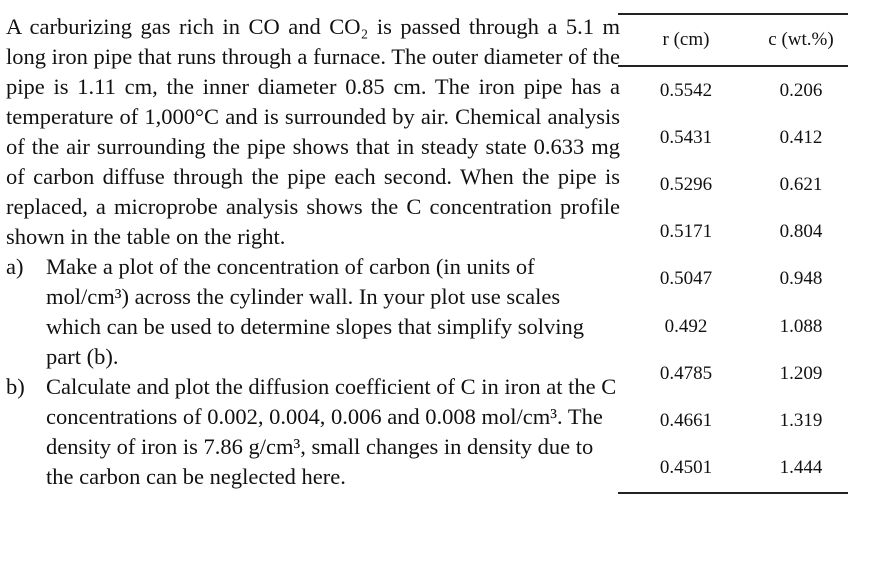 This screenshot has width=883, height=568. What do you see at coordinates (686, 40) in the screenshot?
I see `header-radius: r (cm)` at bounding box center [686, 40].